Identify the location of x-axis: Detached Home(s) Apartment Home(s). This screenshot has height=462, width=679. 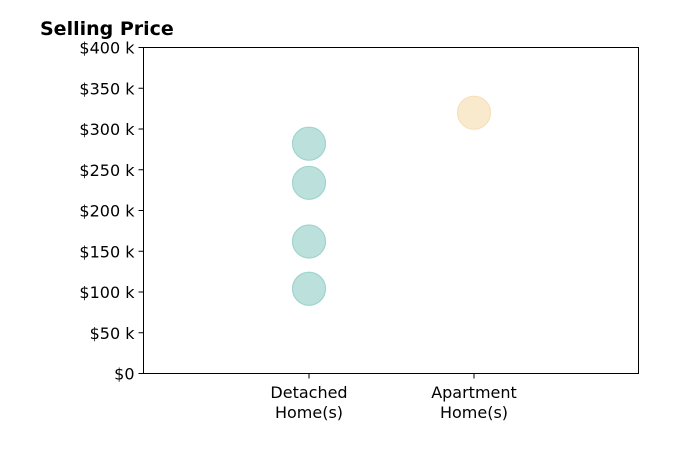
(393, 397).